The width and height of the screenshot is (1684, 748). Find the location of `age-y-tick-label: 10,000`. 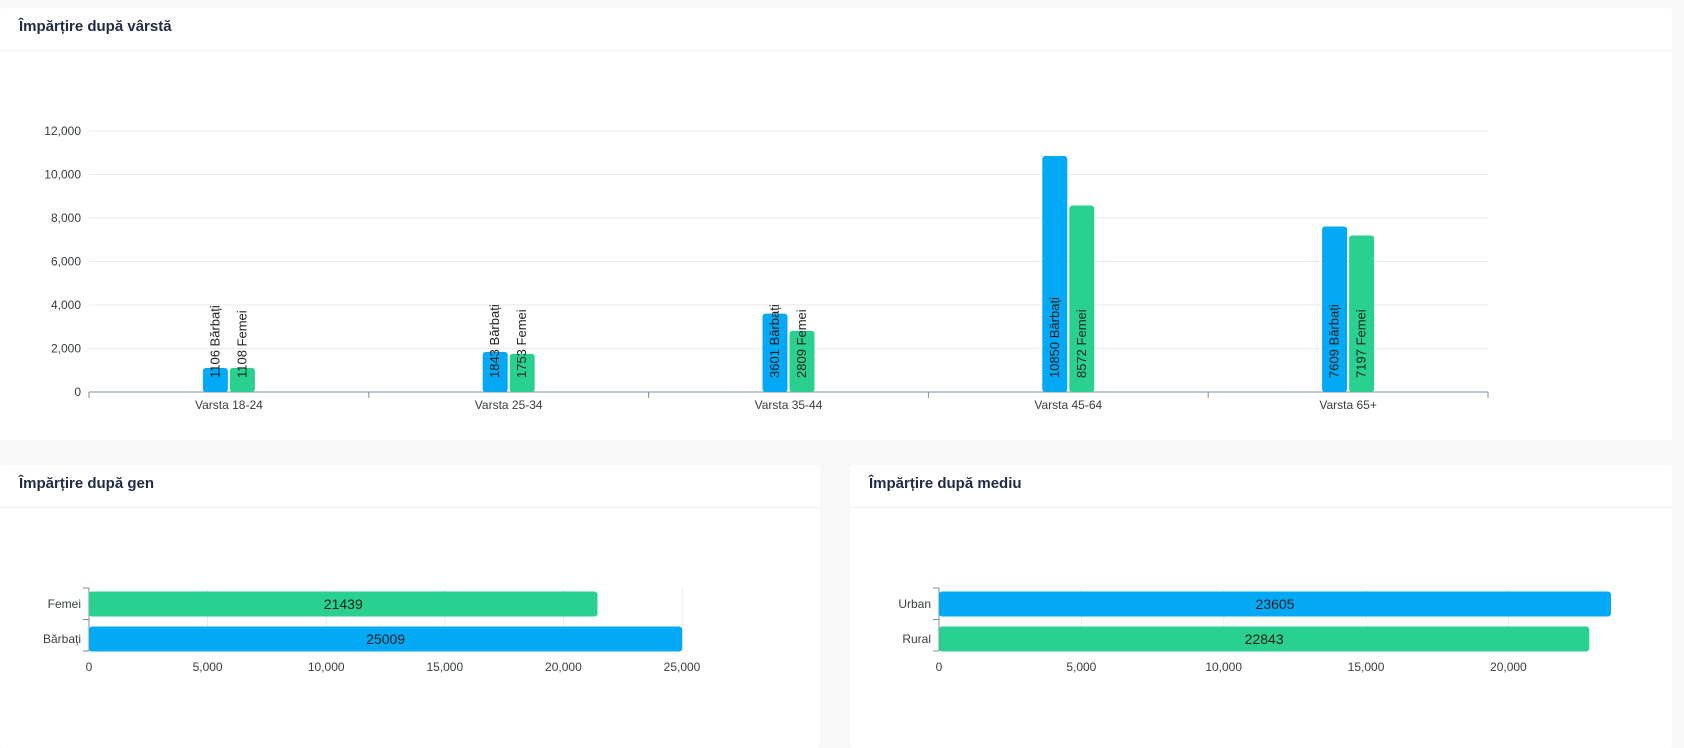

age-y-tick-label: 10,000 is located at coordinates (62, 175).